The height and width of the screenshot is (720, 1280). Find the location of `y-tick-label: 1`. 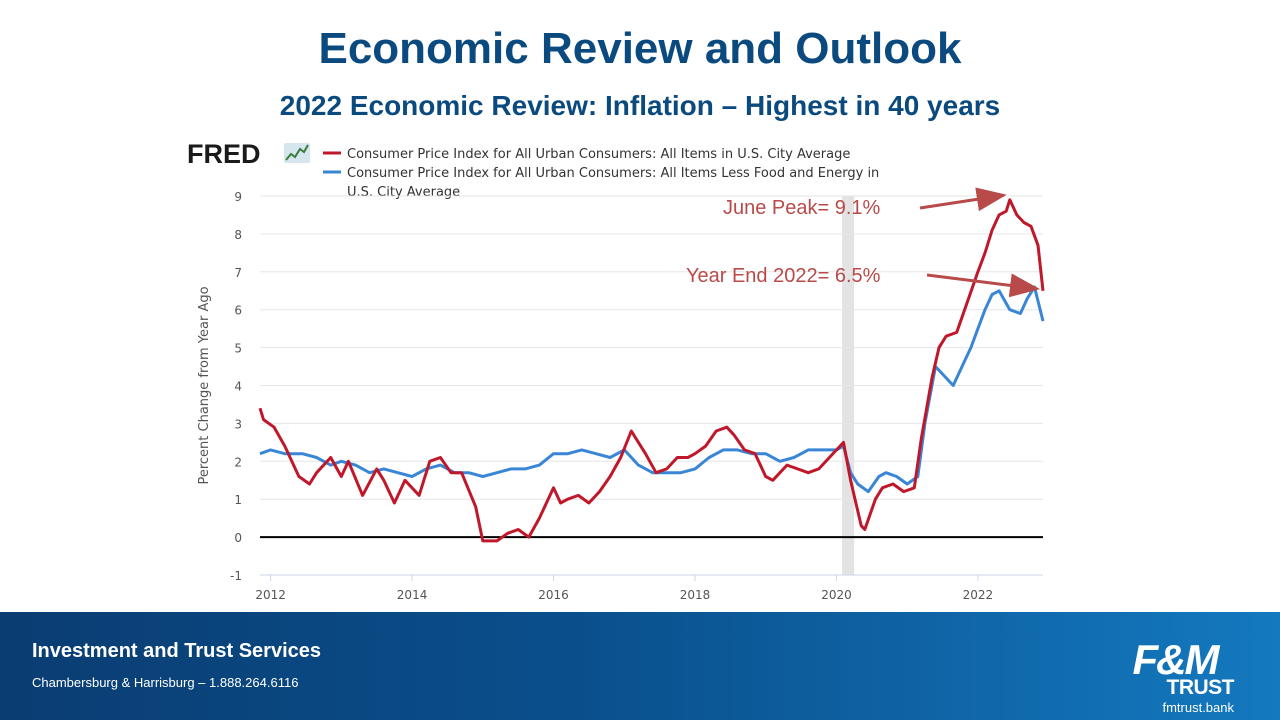

y-tick-label: 1 is located at coordinates (238, 500).